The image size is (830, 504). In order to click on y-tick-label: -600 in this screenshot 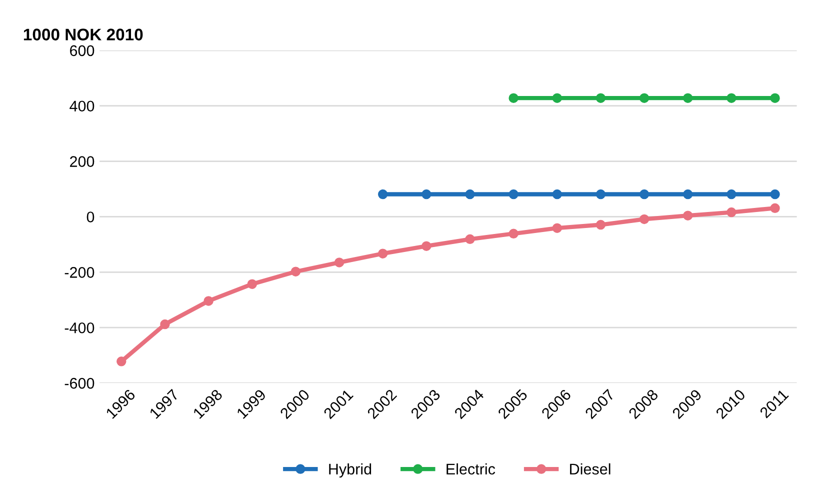, I will do `click(79, 383)`.